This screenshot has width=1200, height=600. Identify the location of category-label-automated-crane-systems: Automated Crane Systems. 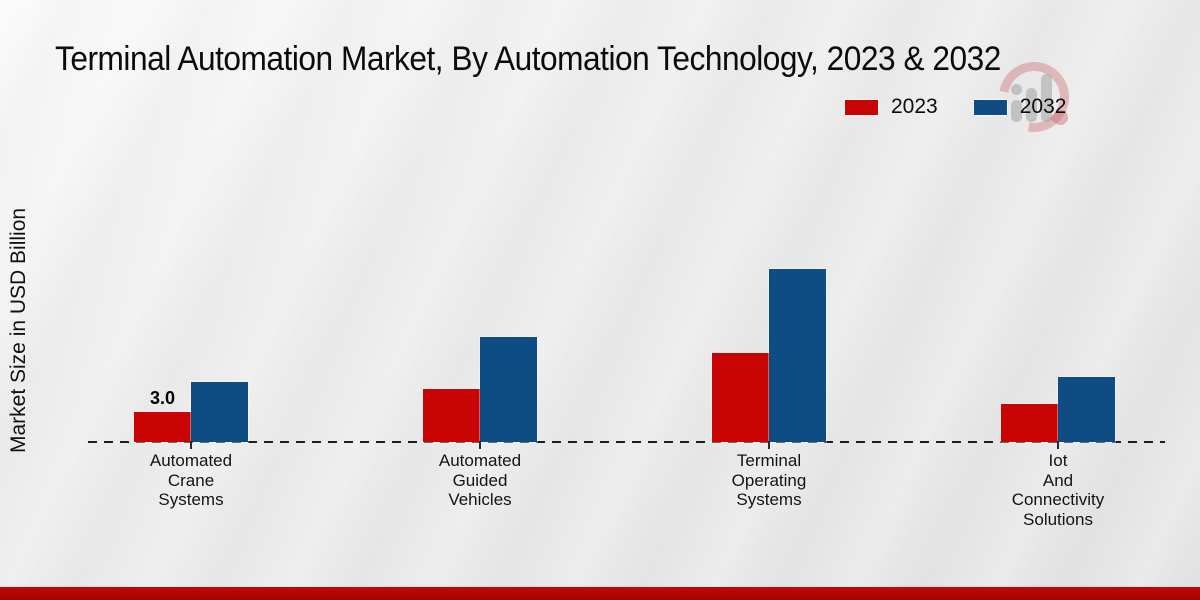
(191, 480).